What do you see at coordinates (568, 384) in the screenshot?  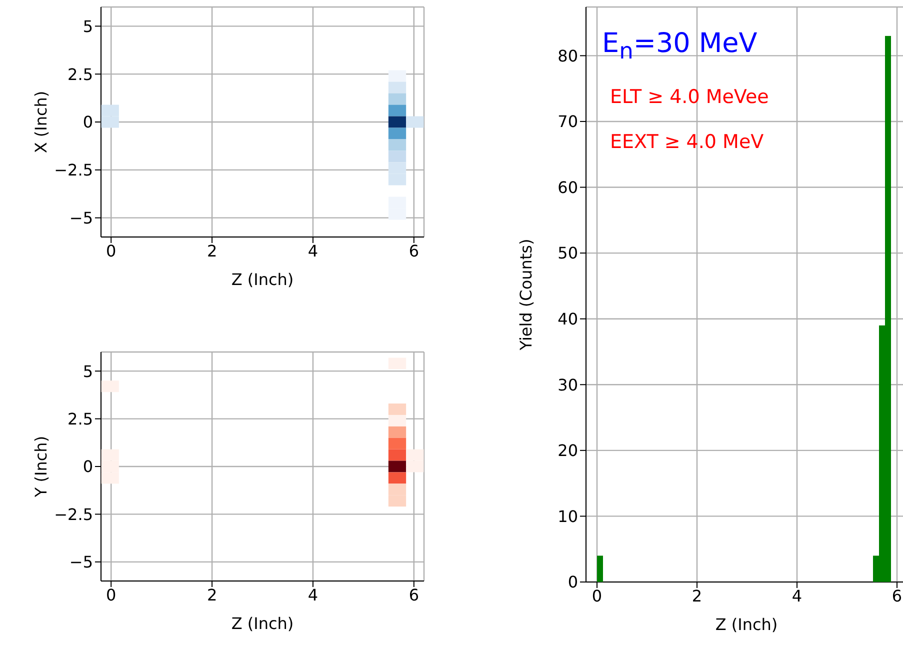 I see `y-tick-label: 30` at bounding box center [568, 384].